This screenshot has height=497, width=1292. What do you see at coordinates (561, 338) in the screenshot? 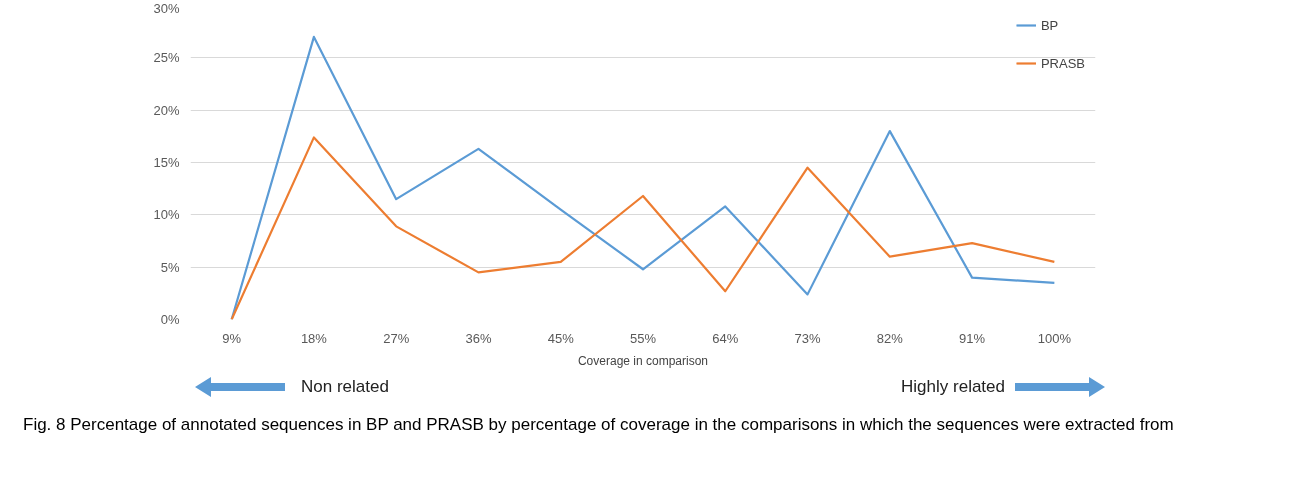
I see `x-tick-label: 45%` at bounding box center [561, 338].